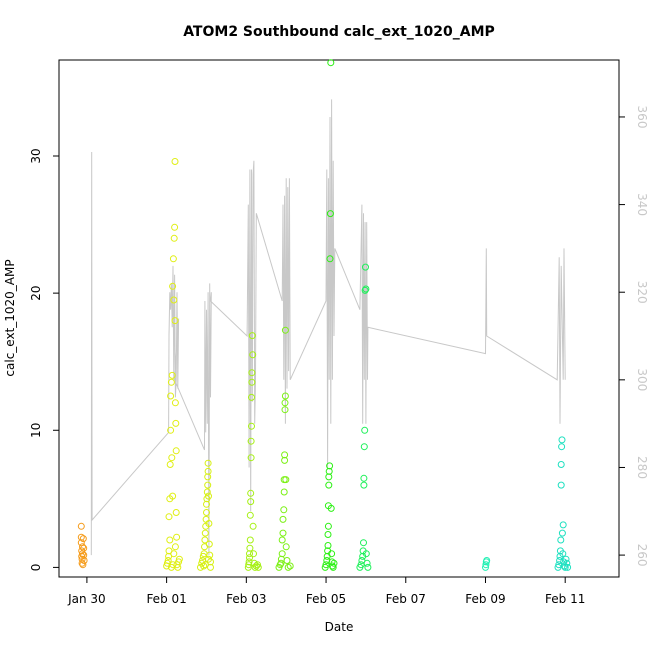  I want to click on y-axis-left: 0 10 20 30, so click(44, 359).